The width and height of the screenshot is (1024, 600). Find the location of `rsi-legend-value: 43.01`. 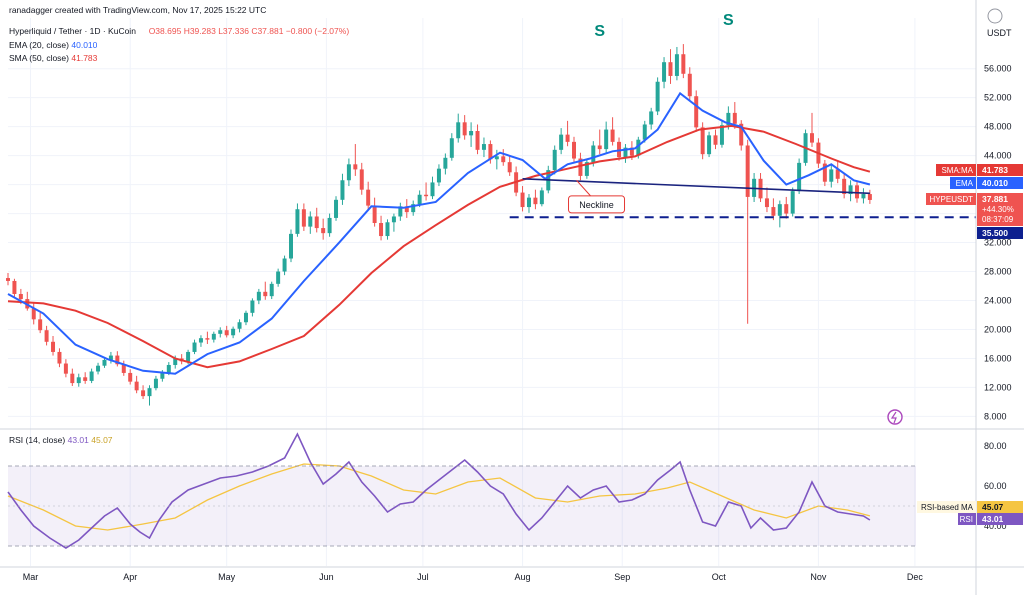

rsi-legend-value: 43.01 is located at coordinates (78, 440).